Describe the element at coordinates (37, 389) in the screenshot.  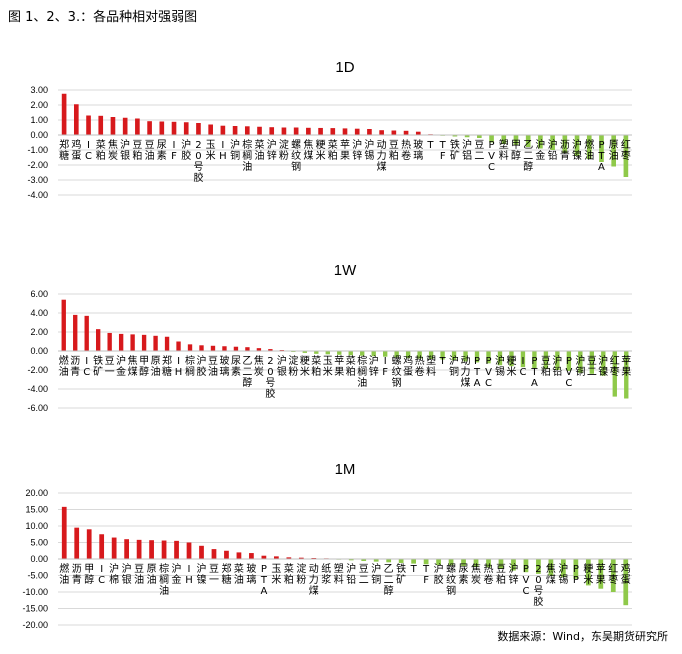
I see `y-tick-label: -4.00` at that location.